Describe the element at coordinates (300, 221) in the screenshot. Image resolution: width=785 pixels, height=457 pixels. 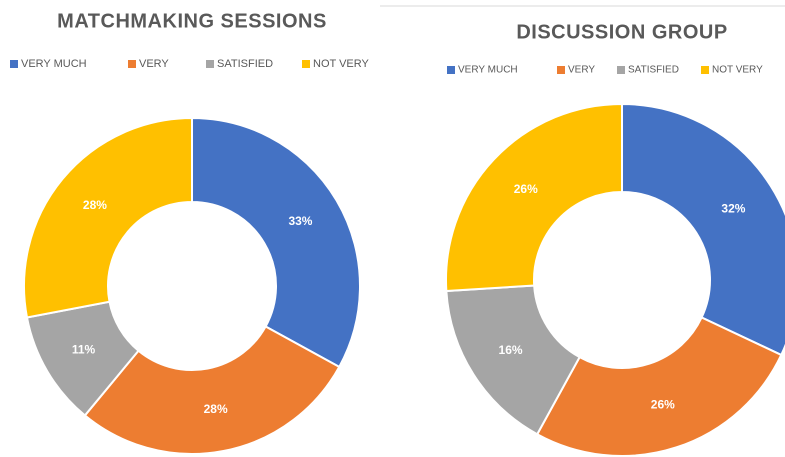
I see `data-label: 33%` at that location.